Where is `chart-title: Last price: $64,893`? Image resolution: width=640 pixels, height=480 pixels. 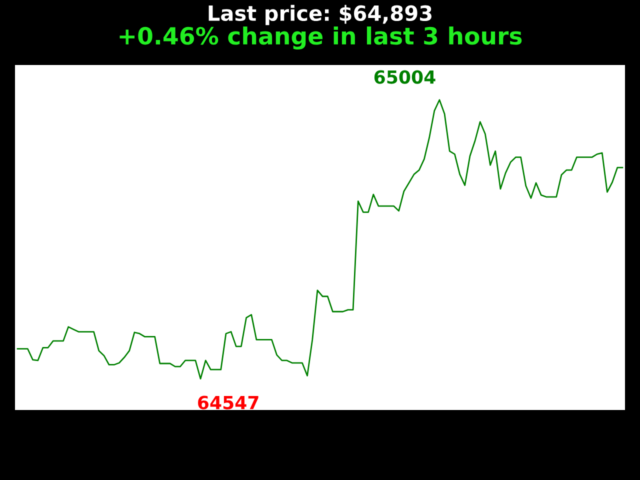
chart-title: Last price: $64,893 is located at coordinates (320, 15).